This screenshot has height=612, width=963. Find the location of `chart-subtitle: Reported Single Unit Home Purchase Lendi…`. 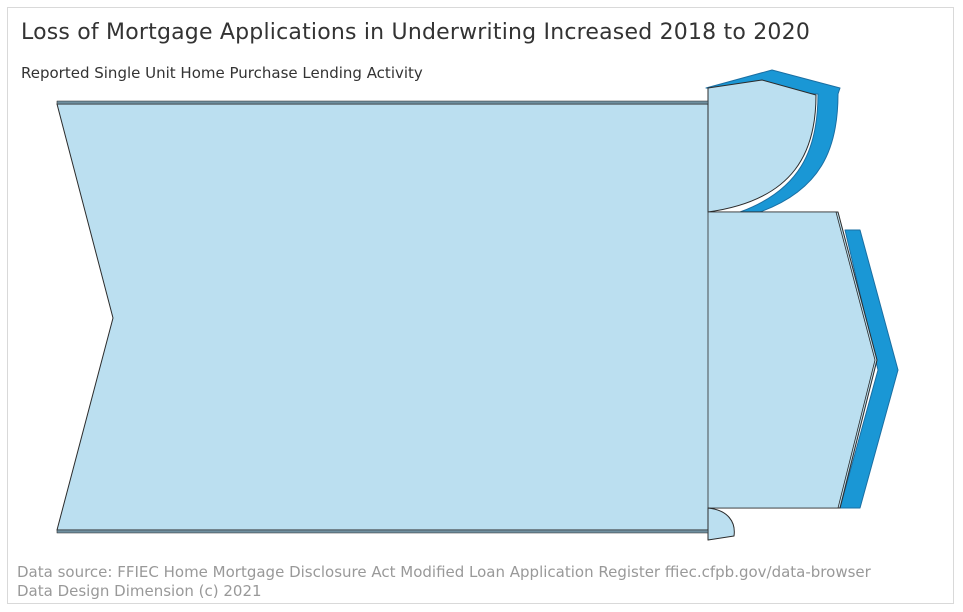

chart-subtitle: Reported Single Unit Home Purchase Lendi… is located at coordinates (222, 73).